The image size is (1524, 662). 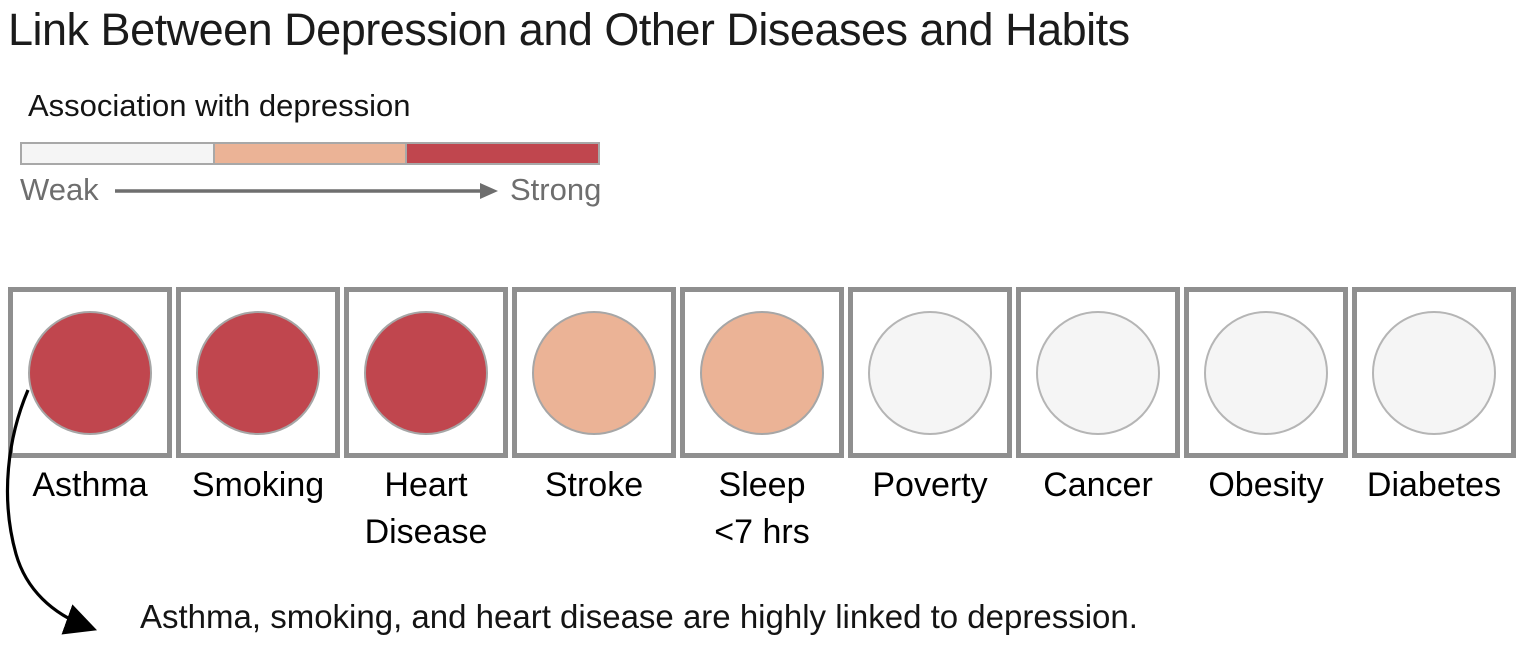 I want to click on legend-title: Association with depression, so click(x=219, y=105).